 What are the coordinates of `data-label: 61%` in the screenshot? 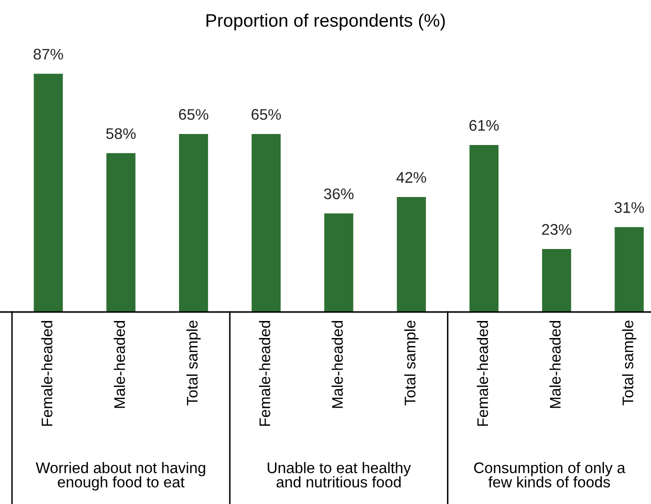 It's located at (484, 125).